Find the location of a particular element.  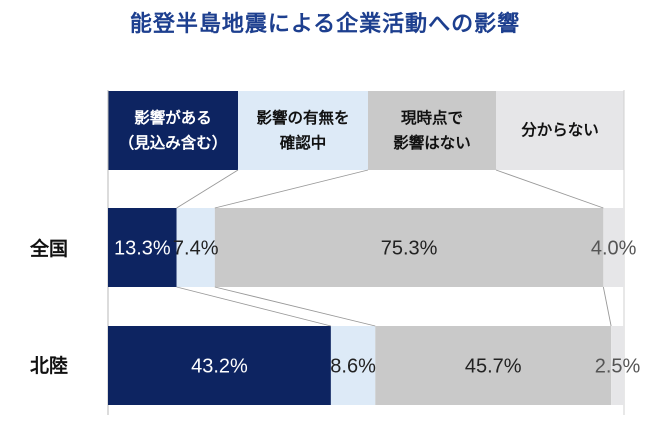

category-label-hokuriku: 北陸 is located at coordinates (49, 366).